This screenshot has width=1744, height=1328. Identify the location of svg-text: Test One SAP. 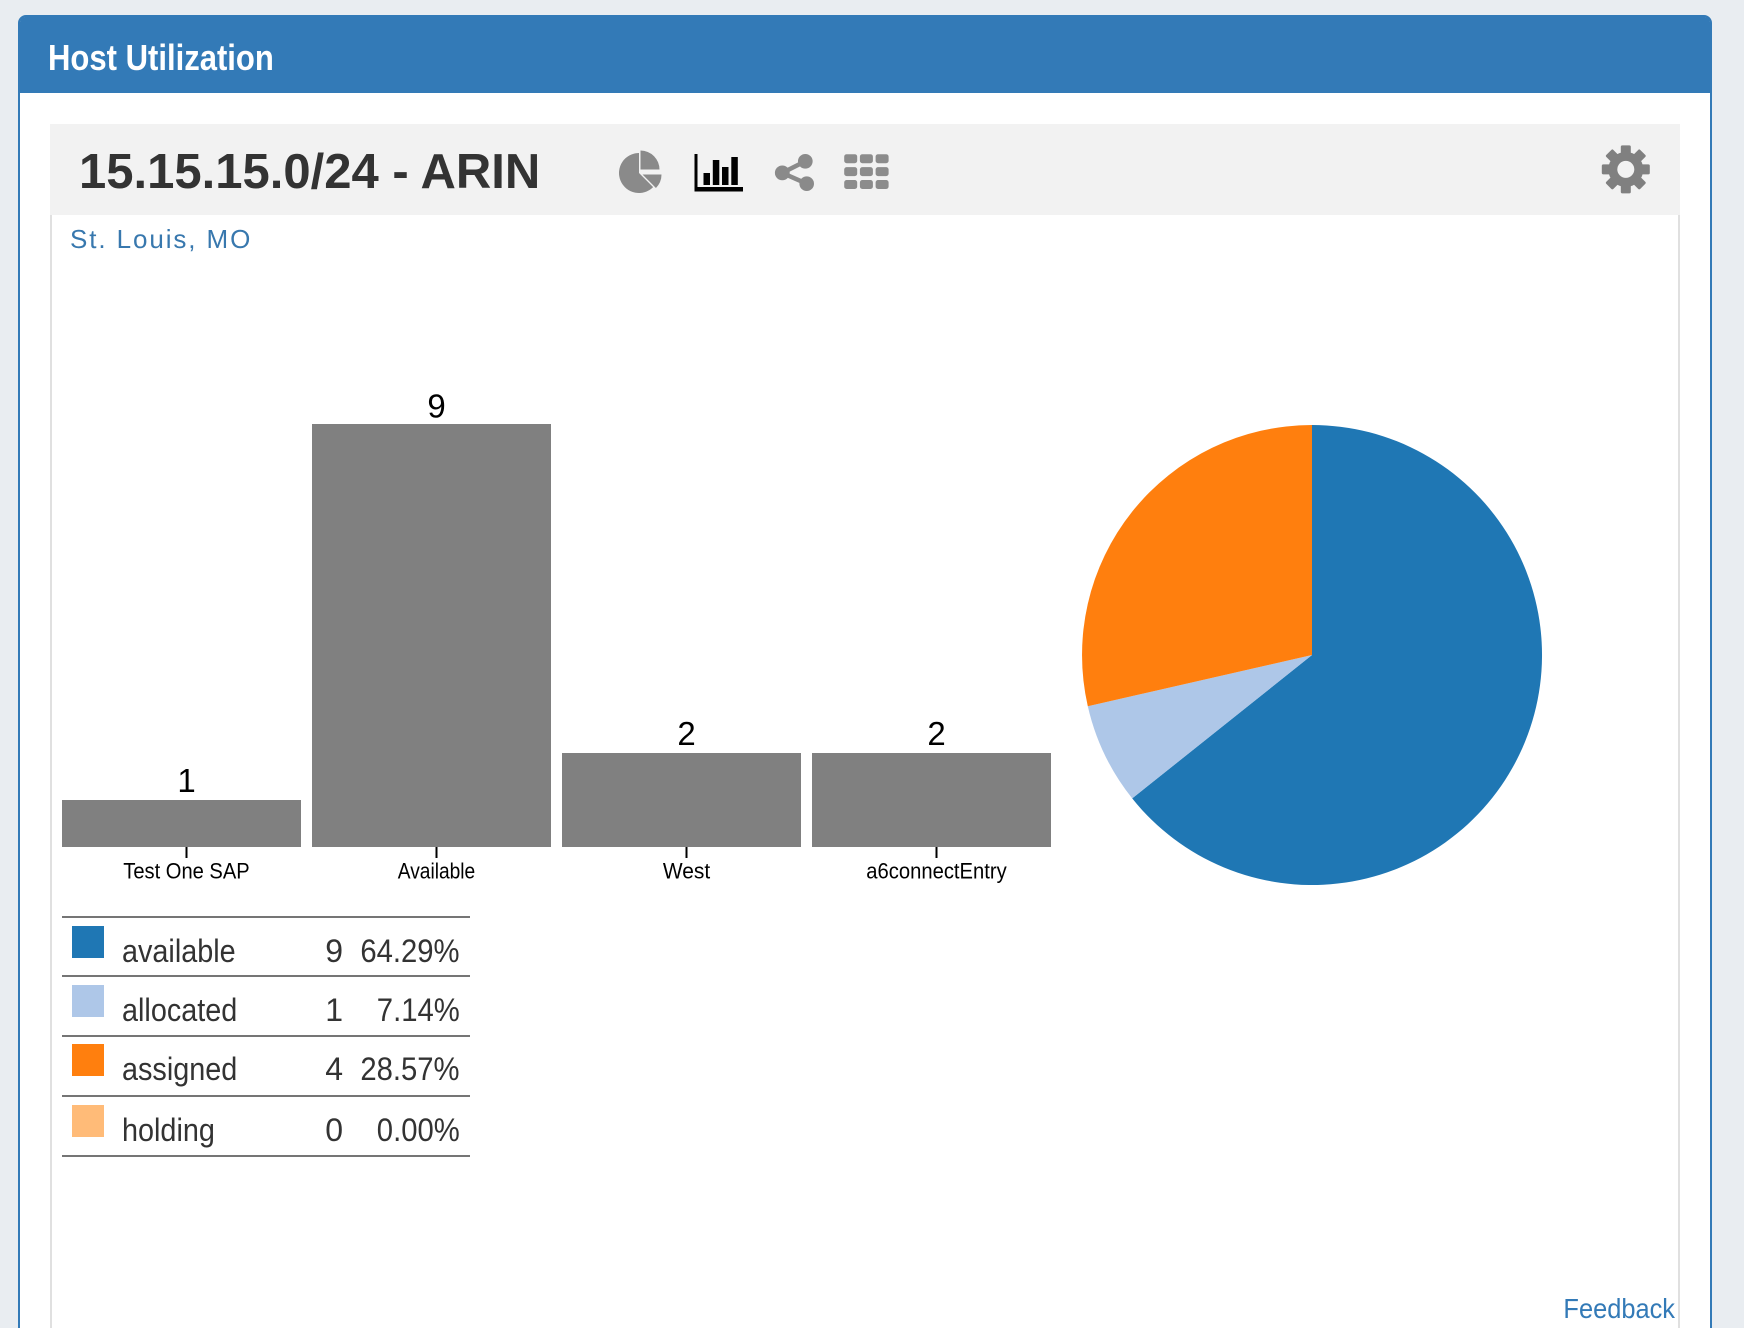
(186, 871).